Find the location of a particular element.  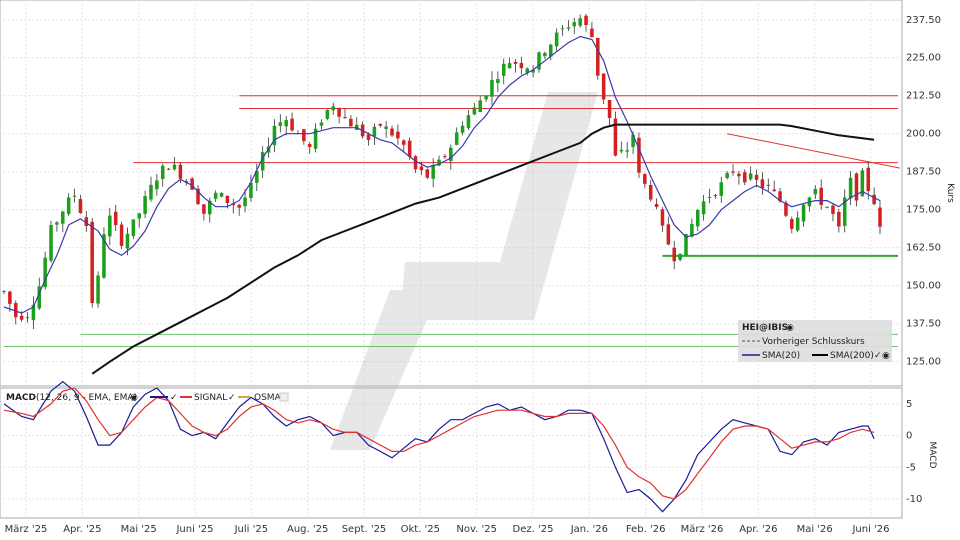

osma-checkbox is located at coordinates (284, 397).